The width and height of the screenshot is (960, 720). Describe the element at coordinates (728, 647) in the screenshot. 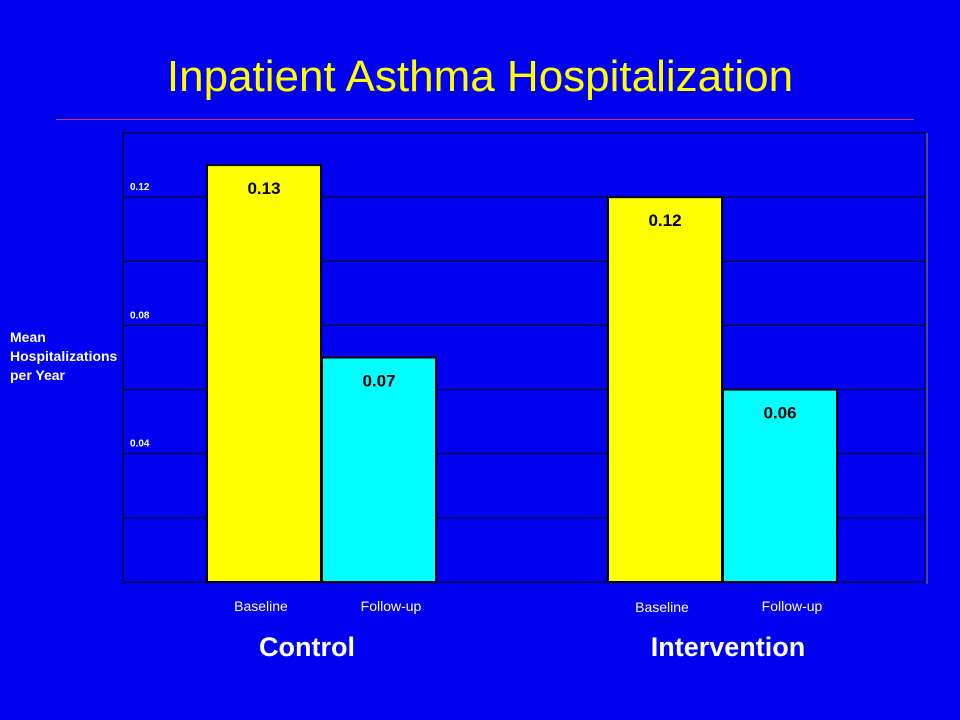

I see `category-label: Intervention` at that location.